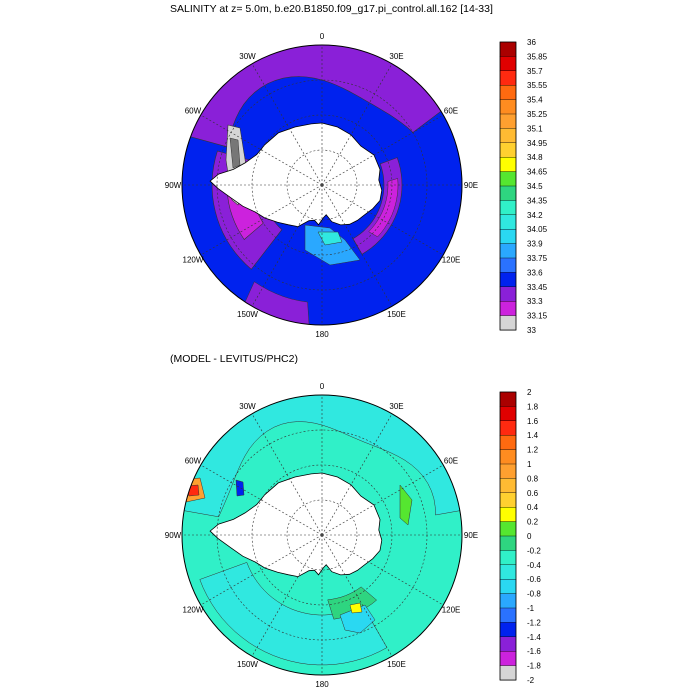  Describe the element at coordinates (451, 461) in the screenshot. I see `longitude-label: 60E` at that location.